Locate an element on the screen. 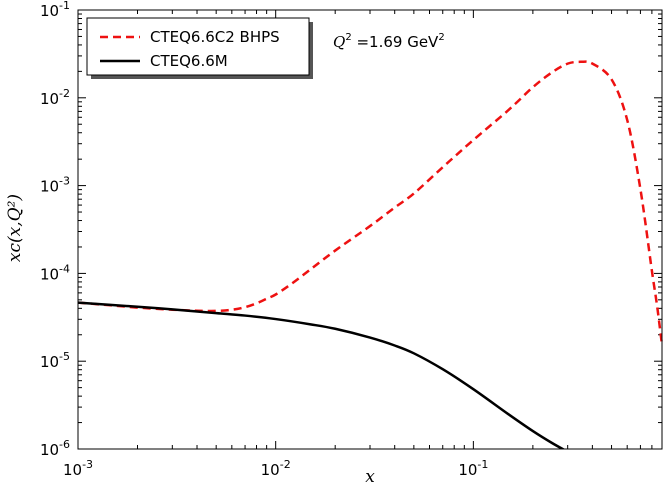 This screenshot has width=664, height=490. x-tick-label-exp: -3 is located at coordinates (87, 464).